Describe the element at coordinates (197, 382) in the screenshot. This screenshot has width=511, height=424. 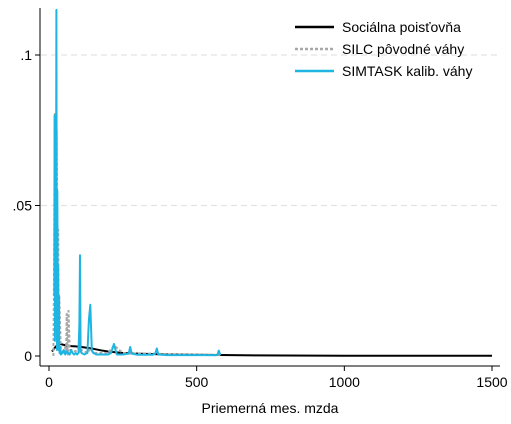
I see `x-tick-label: 500` at that location.